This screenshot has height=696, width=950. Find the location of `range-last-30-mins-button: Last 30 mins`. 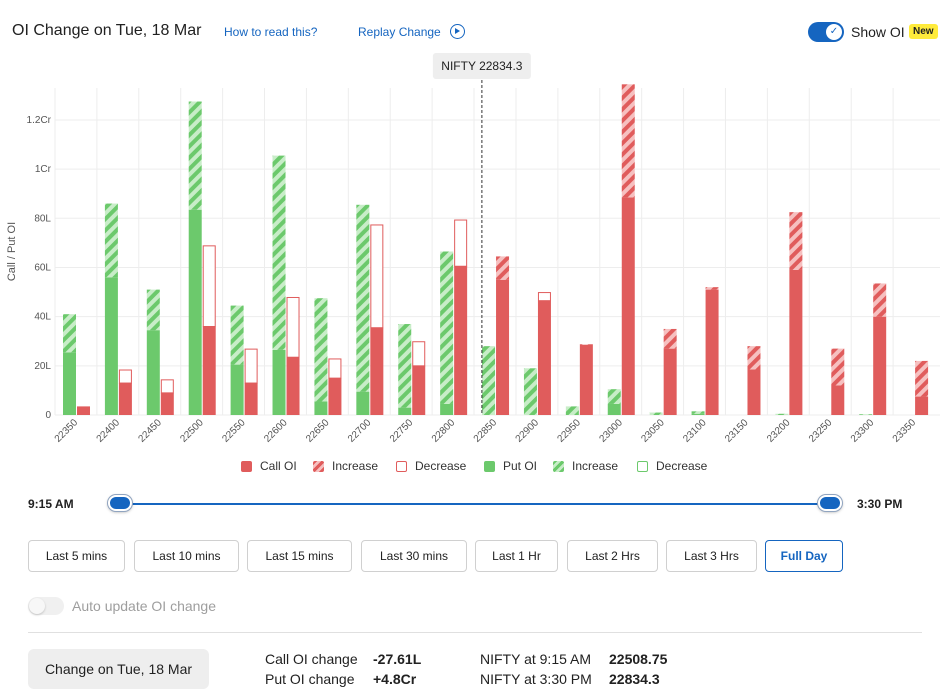

range-last-30-mins-button: Last 30 mins is located at coordinates (414, 556).